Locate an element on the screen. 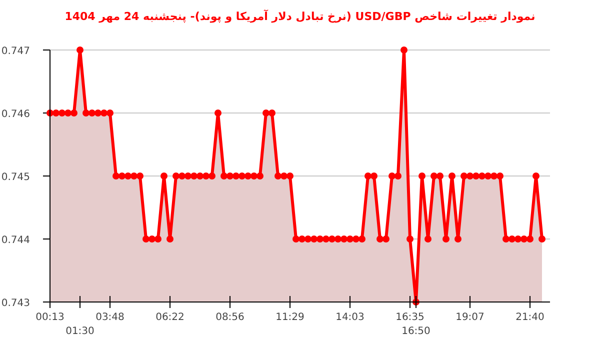 The image size is (600, 352). chart-title: نمودار تغییرات شاخص USD/GBP (نرخ تبادل دلار آمریکا و پوند)- پنجشنبه 24 مهر 1404 is located at coordinates (300, 16).